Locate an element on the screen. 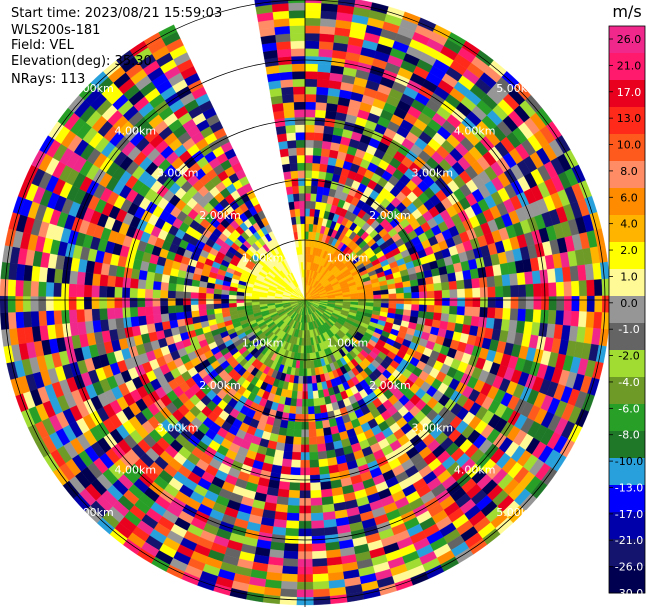  range-ring-label: 2.00km is located at coordinates (390, 215).